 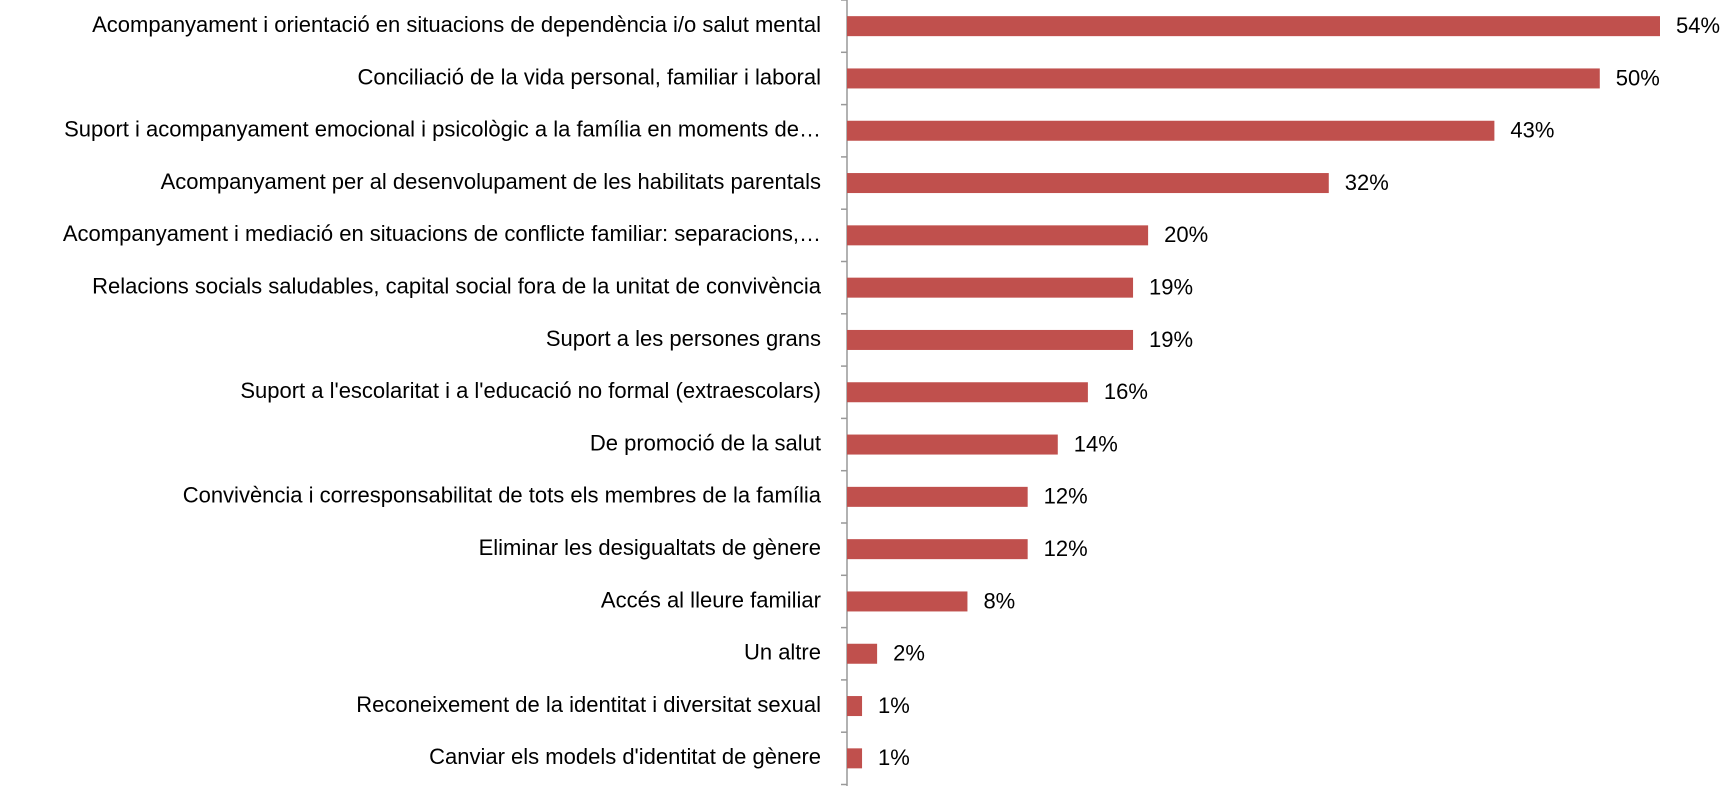 I want to click on category-label: Suport a les persones grans, so click(x=683, y=338).